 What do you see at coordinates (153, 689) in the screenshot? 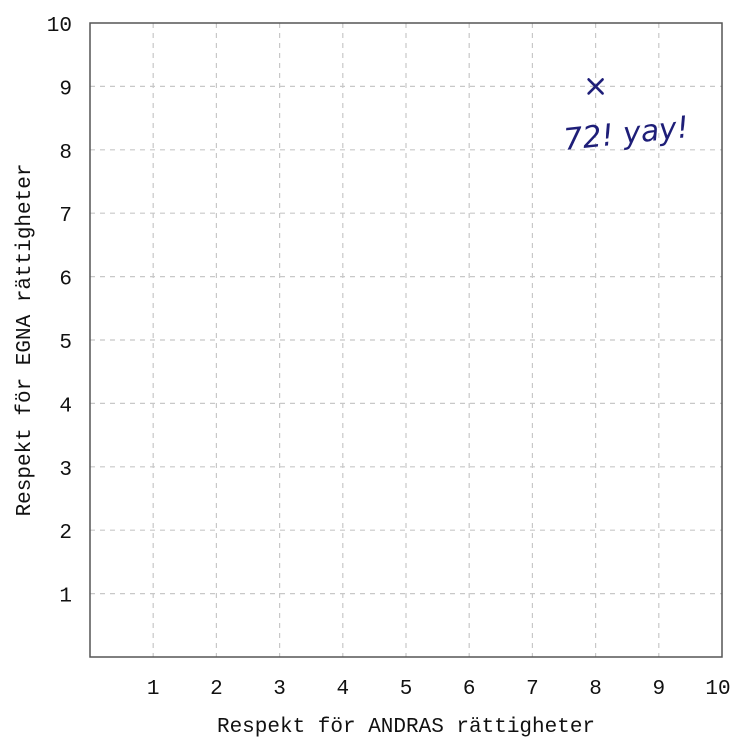
I see `x-tick-label: 1` at bounding box center [153, 689].